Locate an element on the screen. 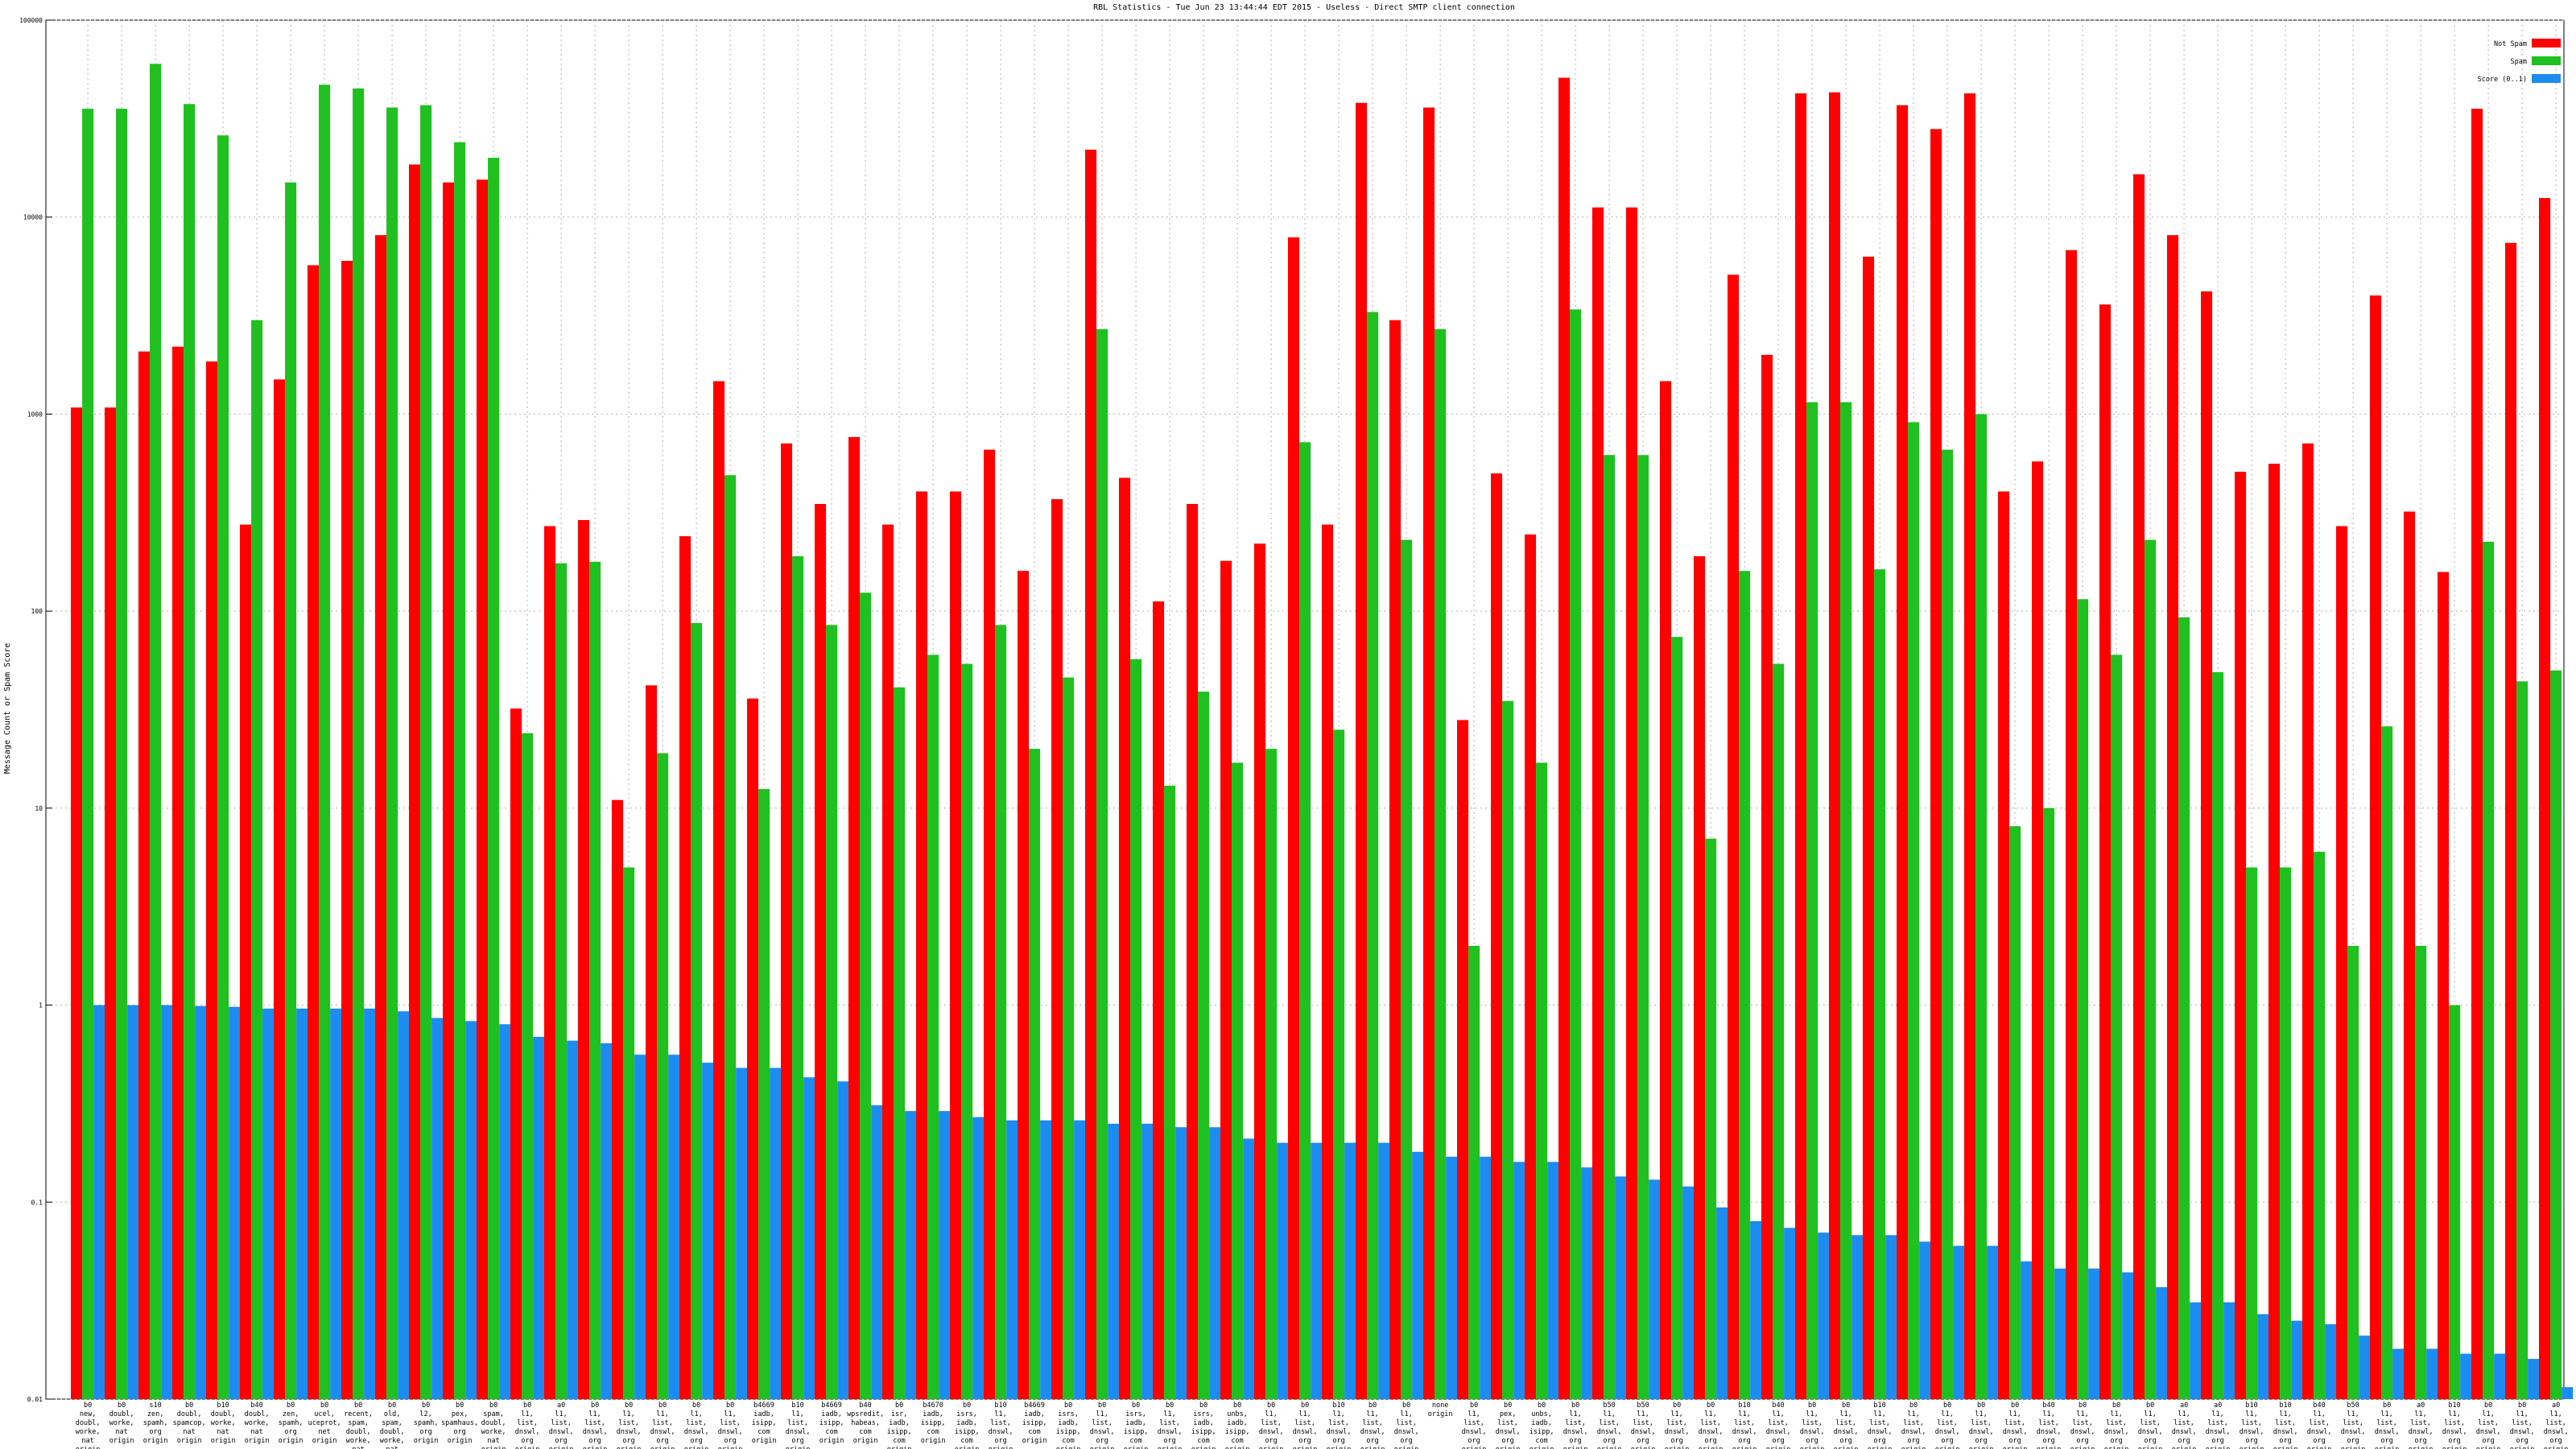  y-tick-label: 10 is located at coordinates (39, 808).